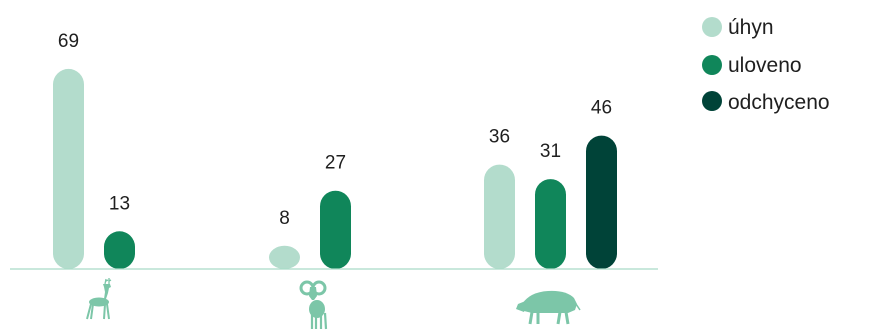 The width and height of the screenshot is (870, 331). I want to click on legend-label-uloveno: uloveno, so click(765, 65).